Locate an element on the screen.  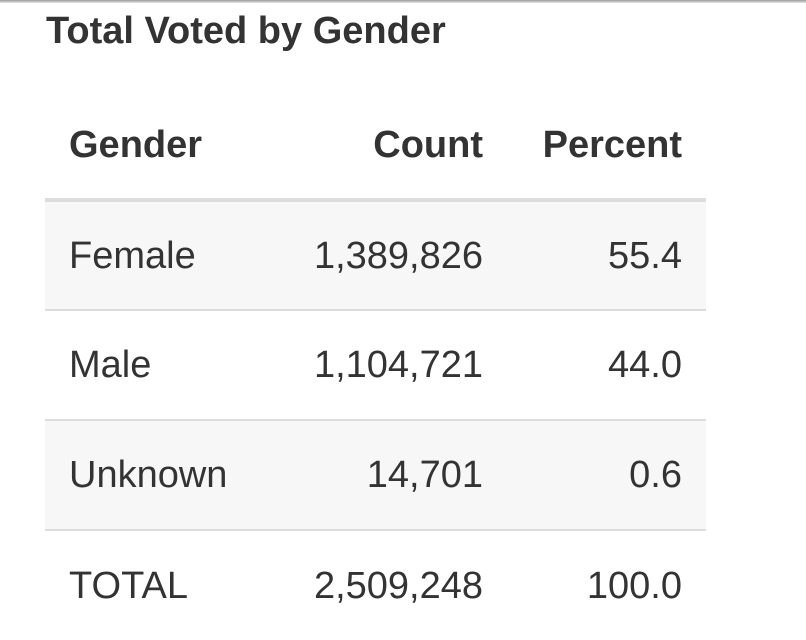
cell-count: 2,509,248 is located at coordinates (398, 585).